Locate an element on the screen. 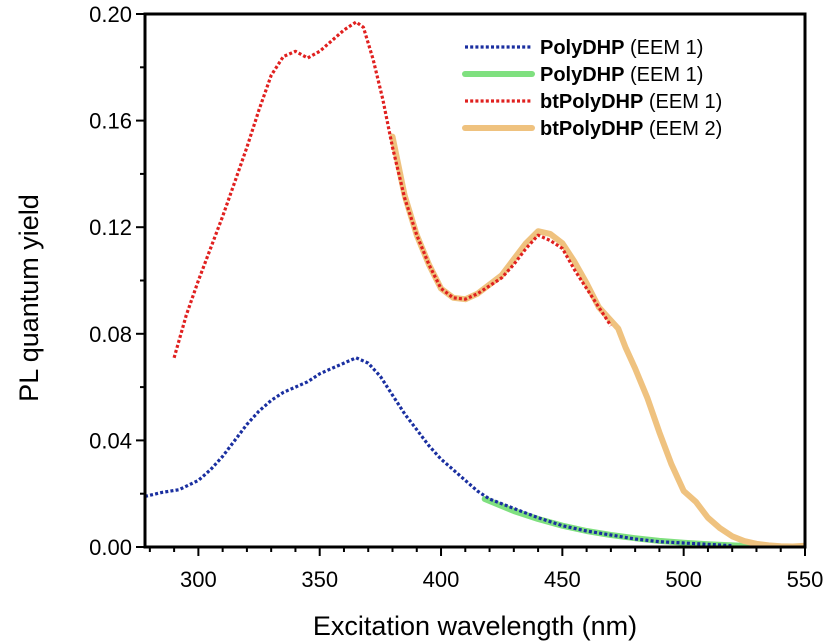 The image size is (832, 644). x-tick-label: 300 is located at coordinates (198, 579).